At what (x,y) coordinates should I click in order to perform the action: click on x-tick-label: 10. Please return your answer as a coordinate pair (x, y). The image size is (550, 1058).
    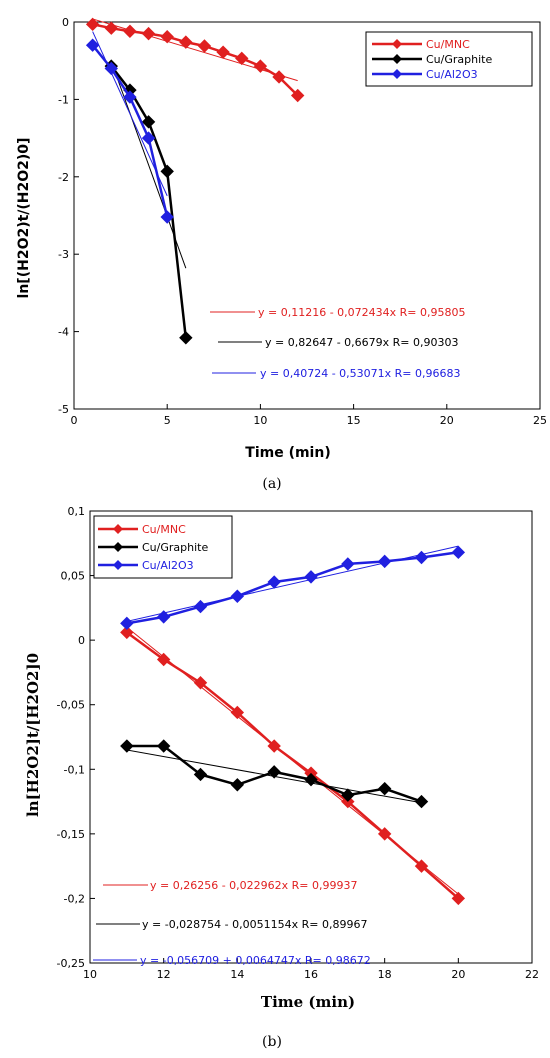
    Looking at the image, I should click on (260, 420).